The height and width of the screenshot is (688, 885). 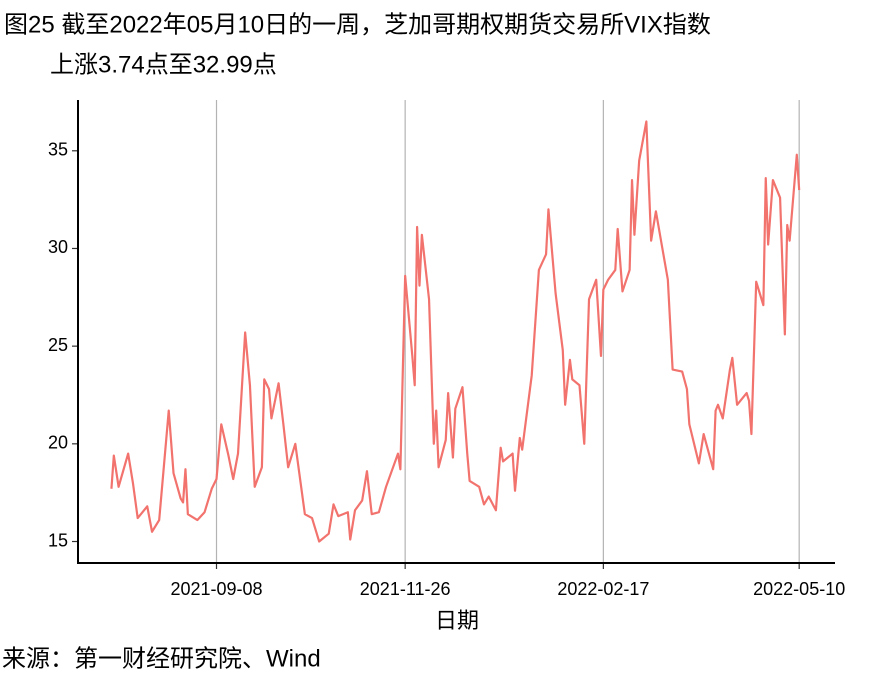 I want to click on chart-title: 上涨3.74点至32.99点, so click(x=163, y=64).